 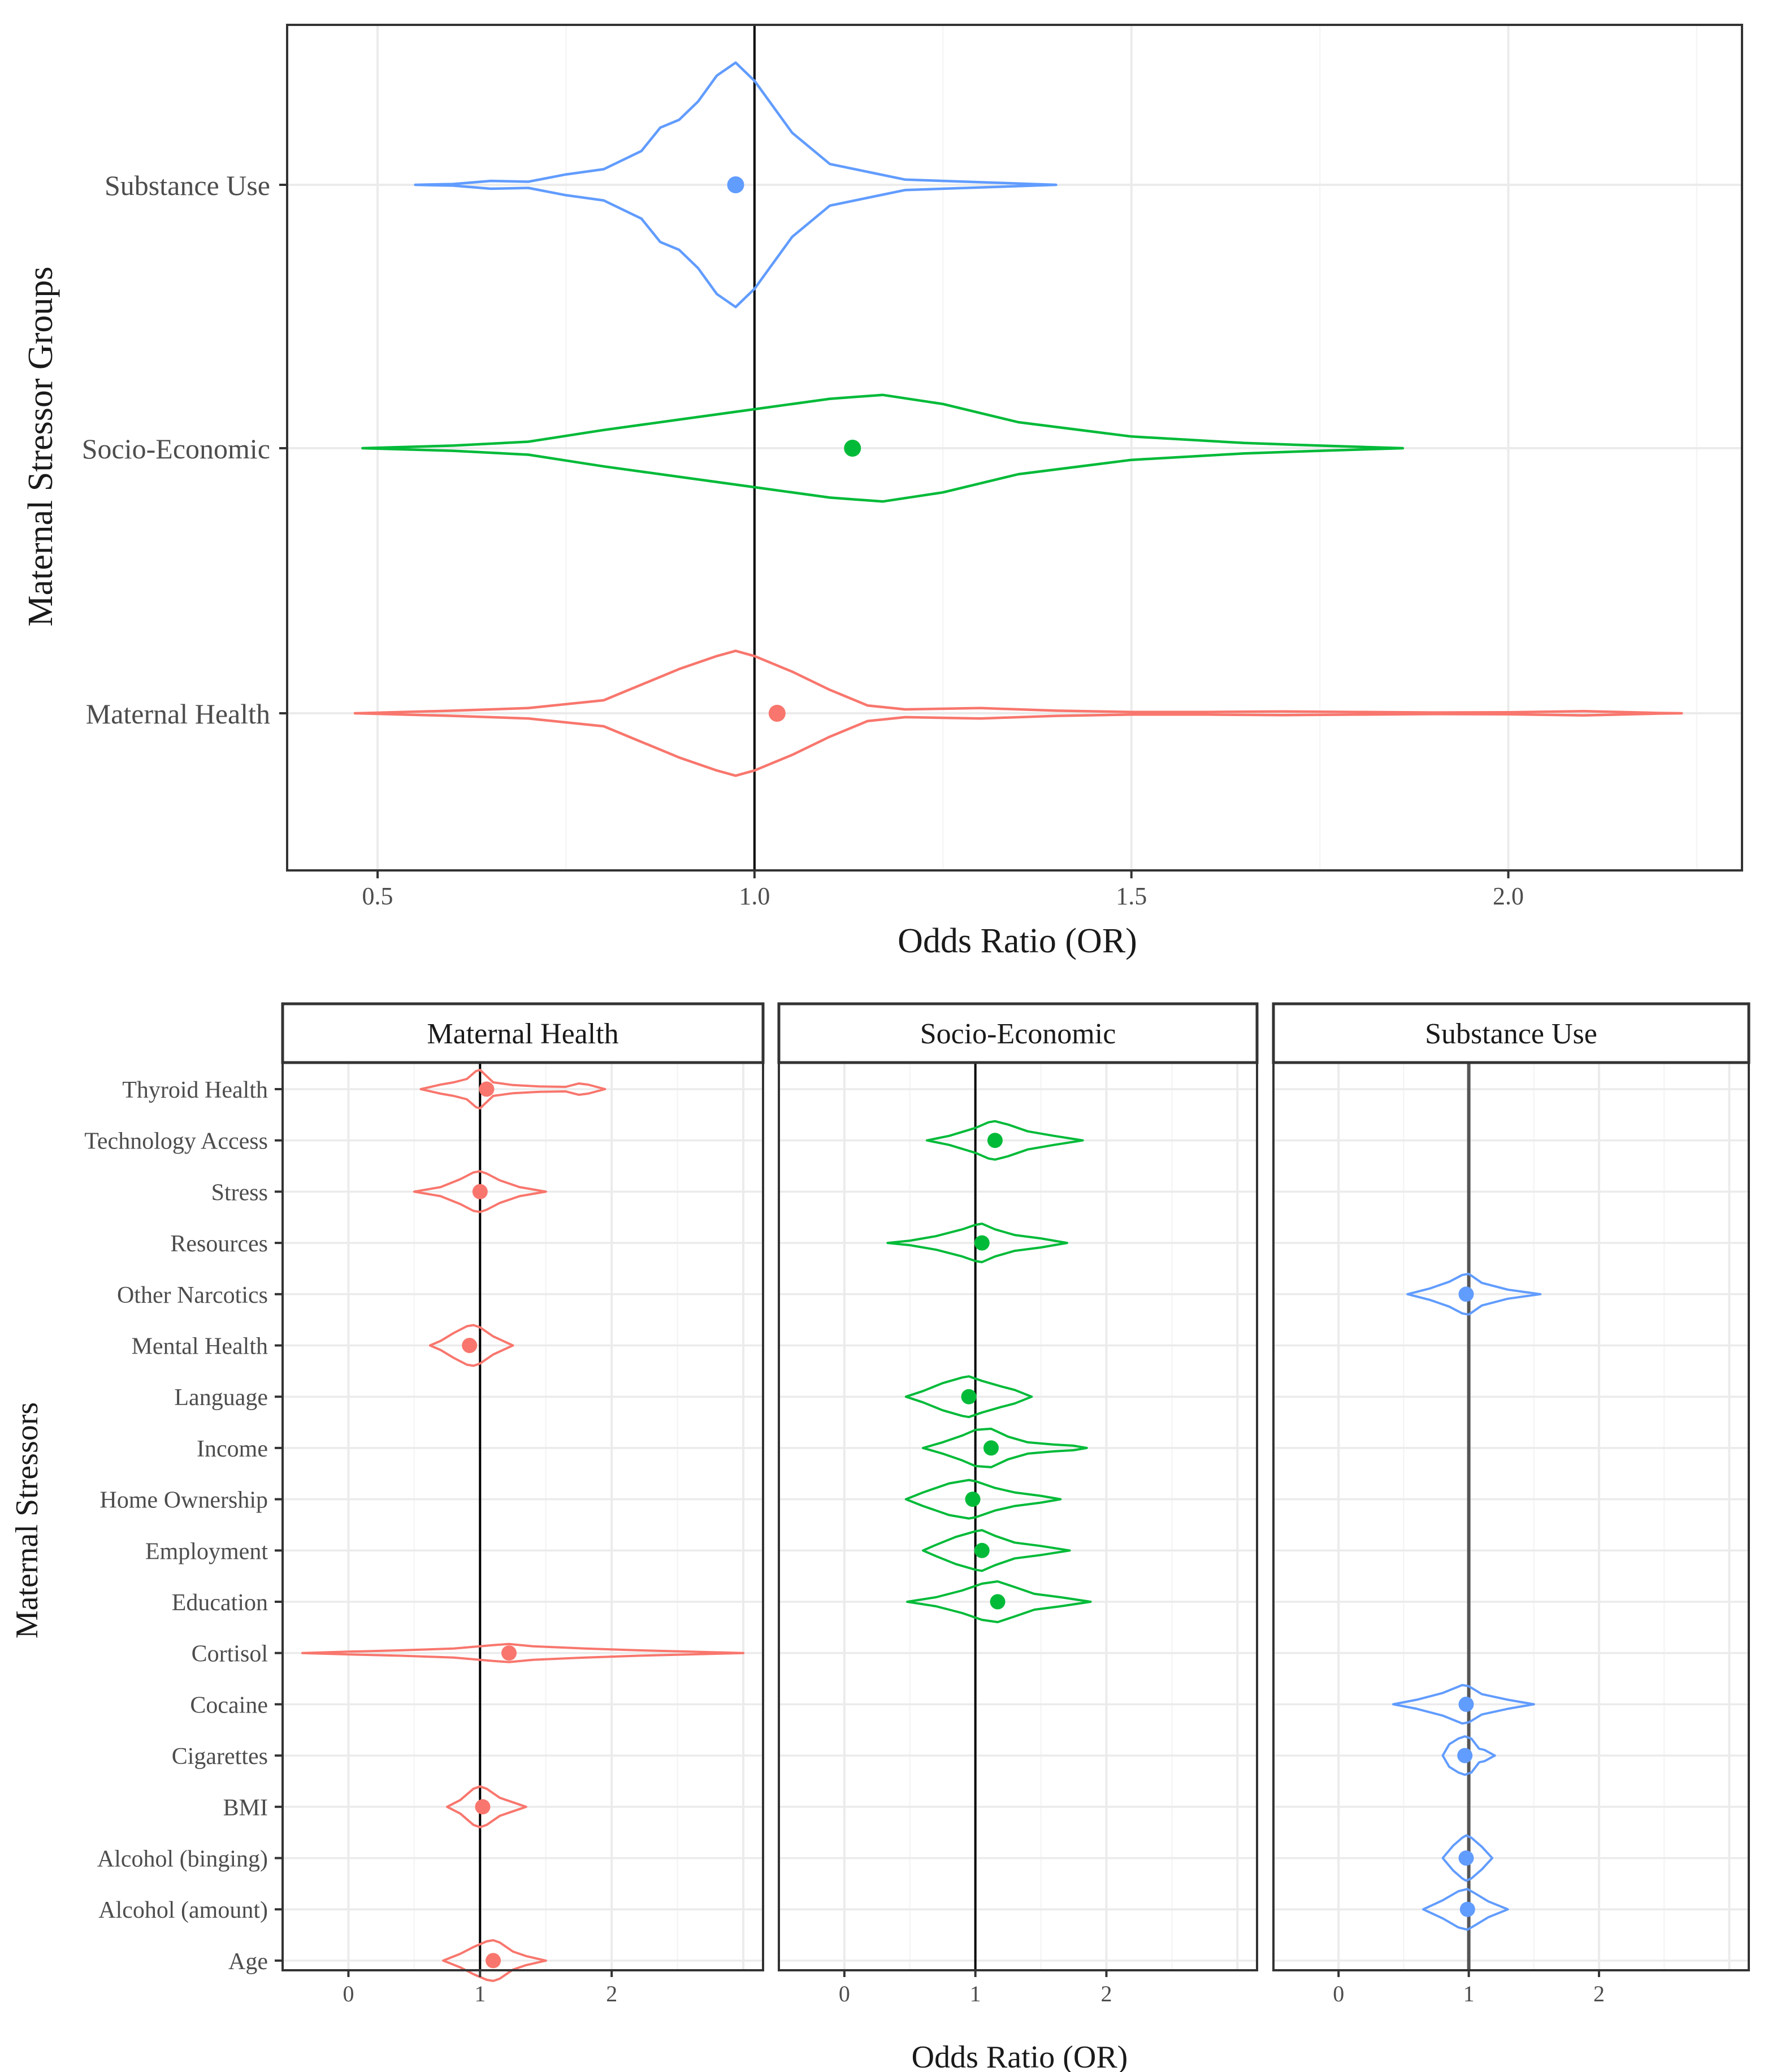 I want to click on y-tick-label: Alcohol (amount), so click(x=183, y=1910).